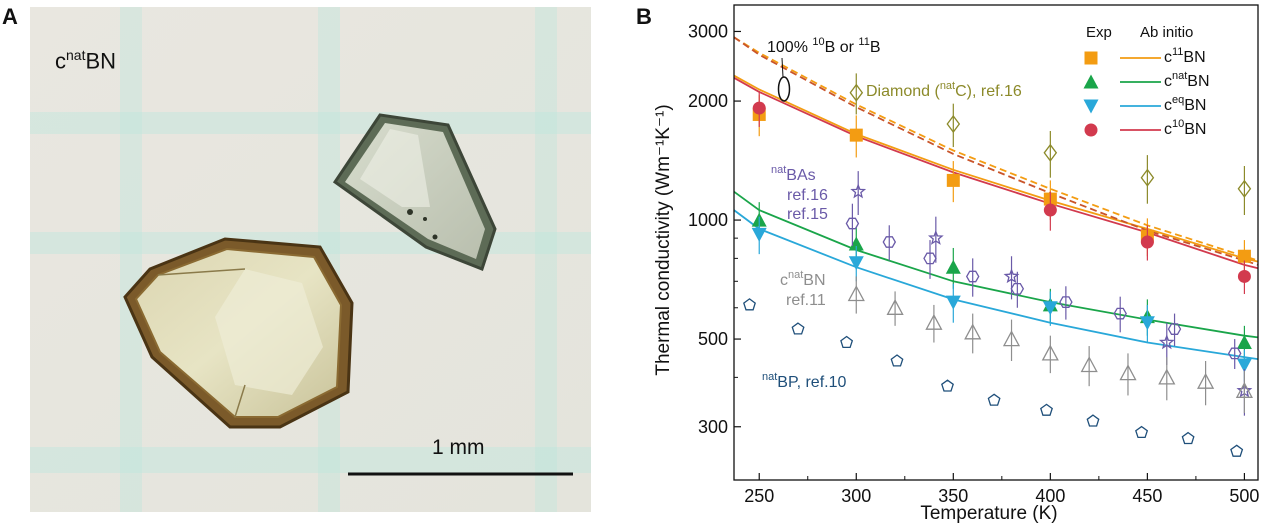  Describe the element at coordinates (1091, 58) in the screenshot. I see `legend-marker` at that location.